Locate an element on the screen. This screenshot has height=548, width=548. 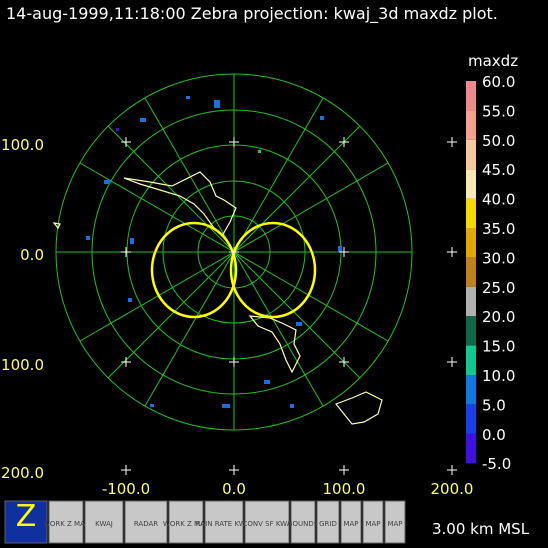
x-label: 200.0 is located at coordinates (452, 489).